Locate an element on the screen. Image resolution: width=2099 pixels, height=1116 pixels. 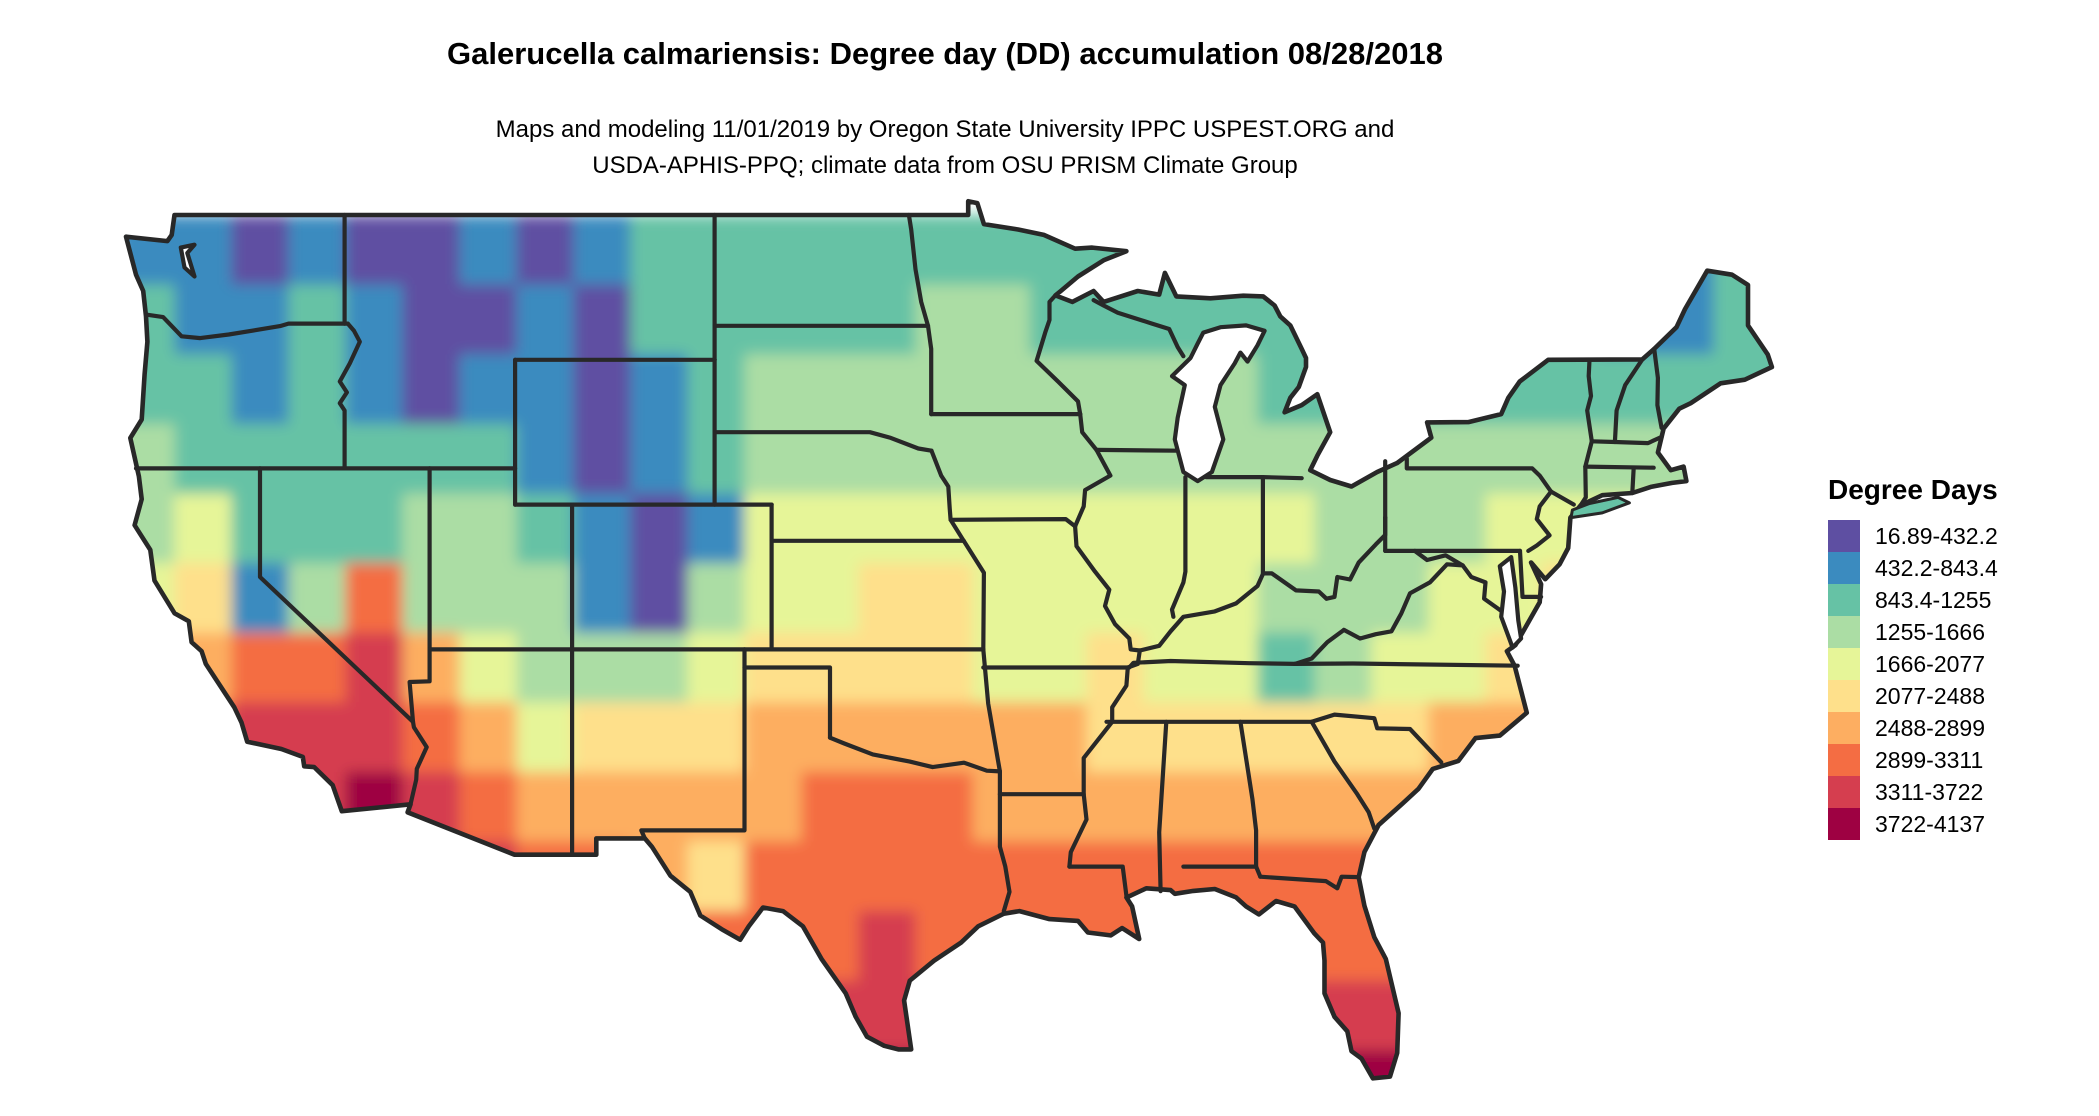
legend-label: 3311-3722 is located at coordinates (1929, 791).